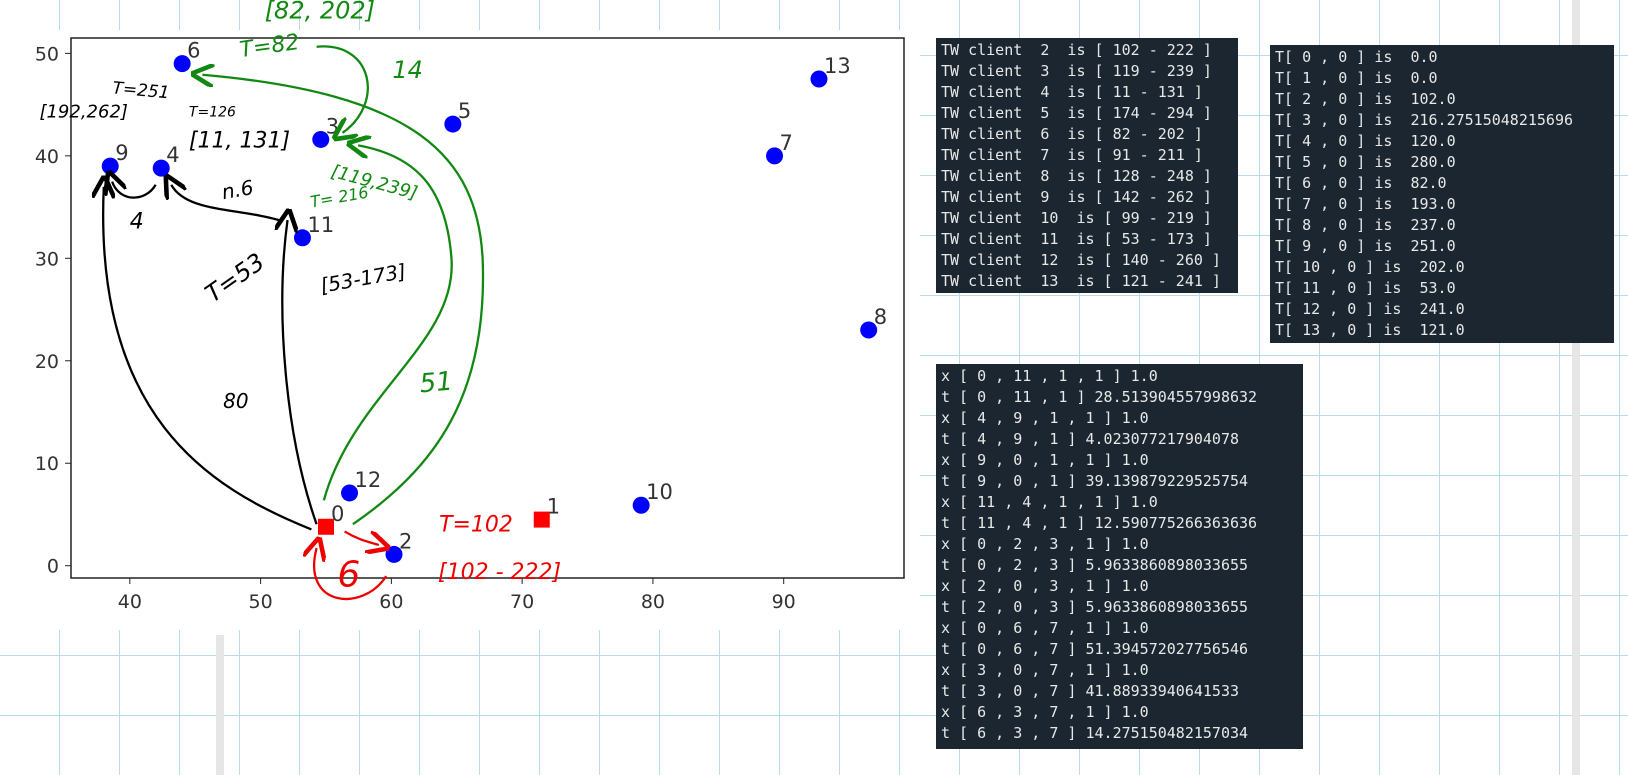 The image size is (1628, 775). Describe the element at coordinates (1370, 330) in the screenshot. I see `console-line: T[ 13 , 0 ] is 121.0` at that location.